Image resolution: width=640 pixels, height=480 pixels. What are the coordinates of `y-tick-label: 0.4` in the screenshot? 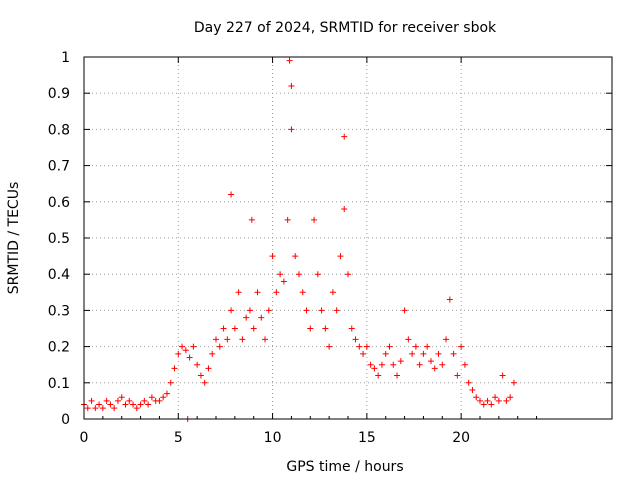 It's located at (59, 275).